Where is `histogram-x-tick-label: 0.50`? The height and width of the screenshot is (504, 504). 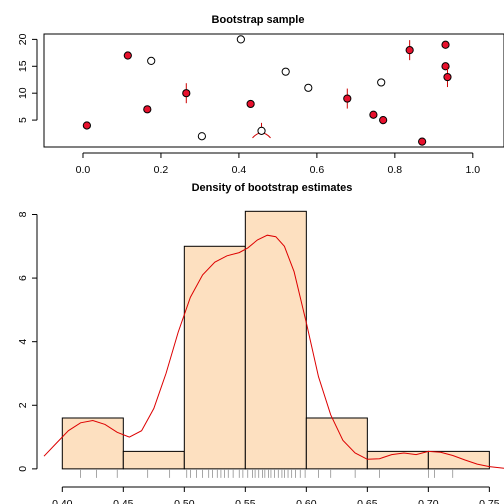
histogram-x-tick-label: 0.50 is located at coordinates (184, 501).